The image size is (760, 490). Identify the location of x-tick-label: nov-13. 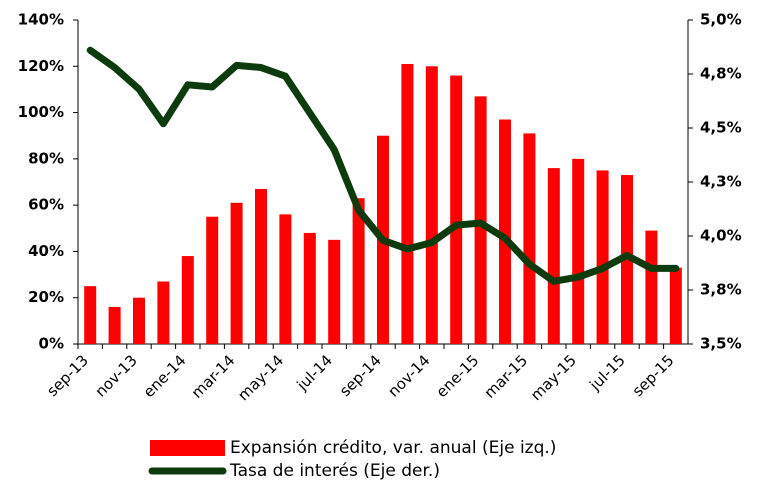
(116, 375).